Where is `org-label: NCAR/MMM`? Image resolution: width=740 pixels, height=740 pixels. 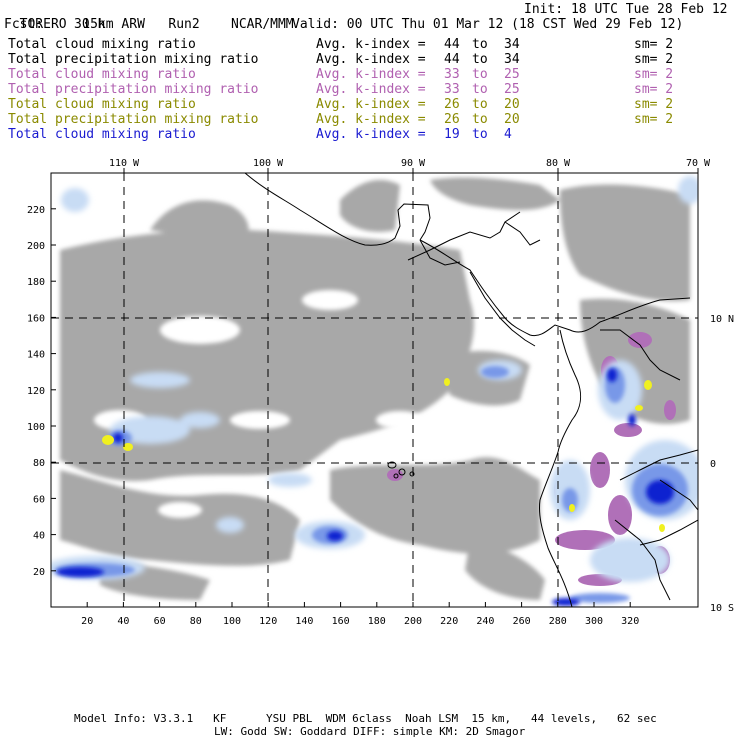
org-label: NCAR/MMM is located at coordinates (262, 24).